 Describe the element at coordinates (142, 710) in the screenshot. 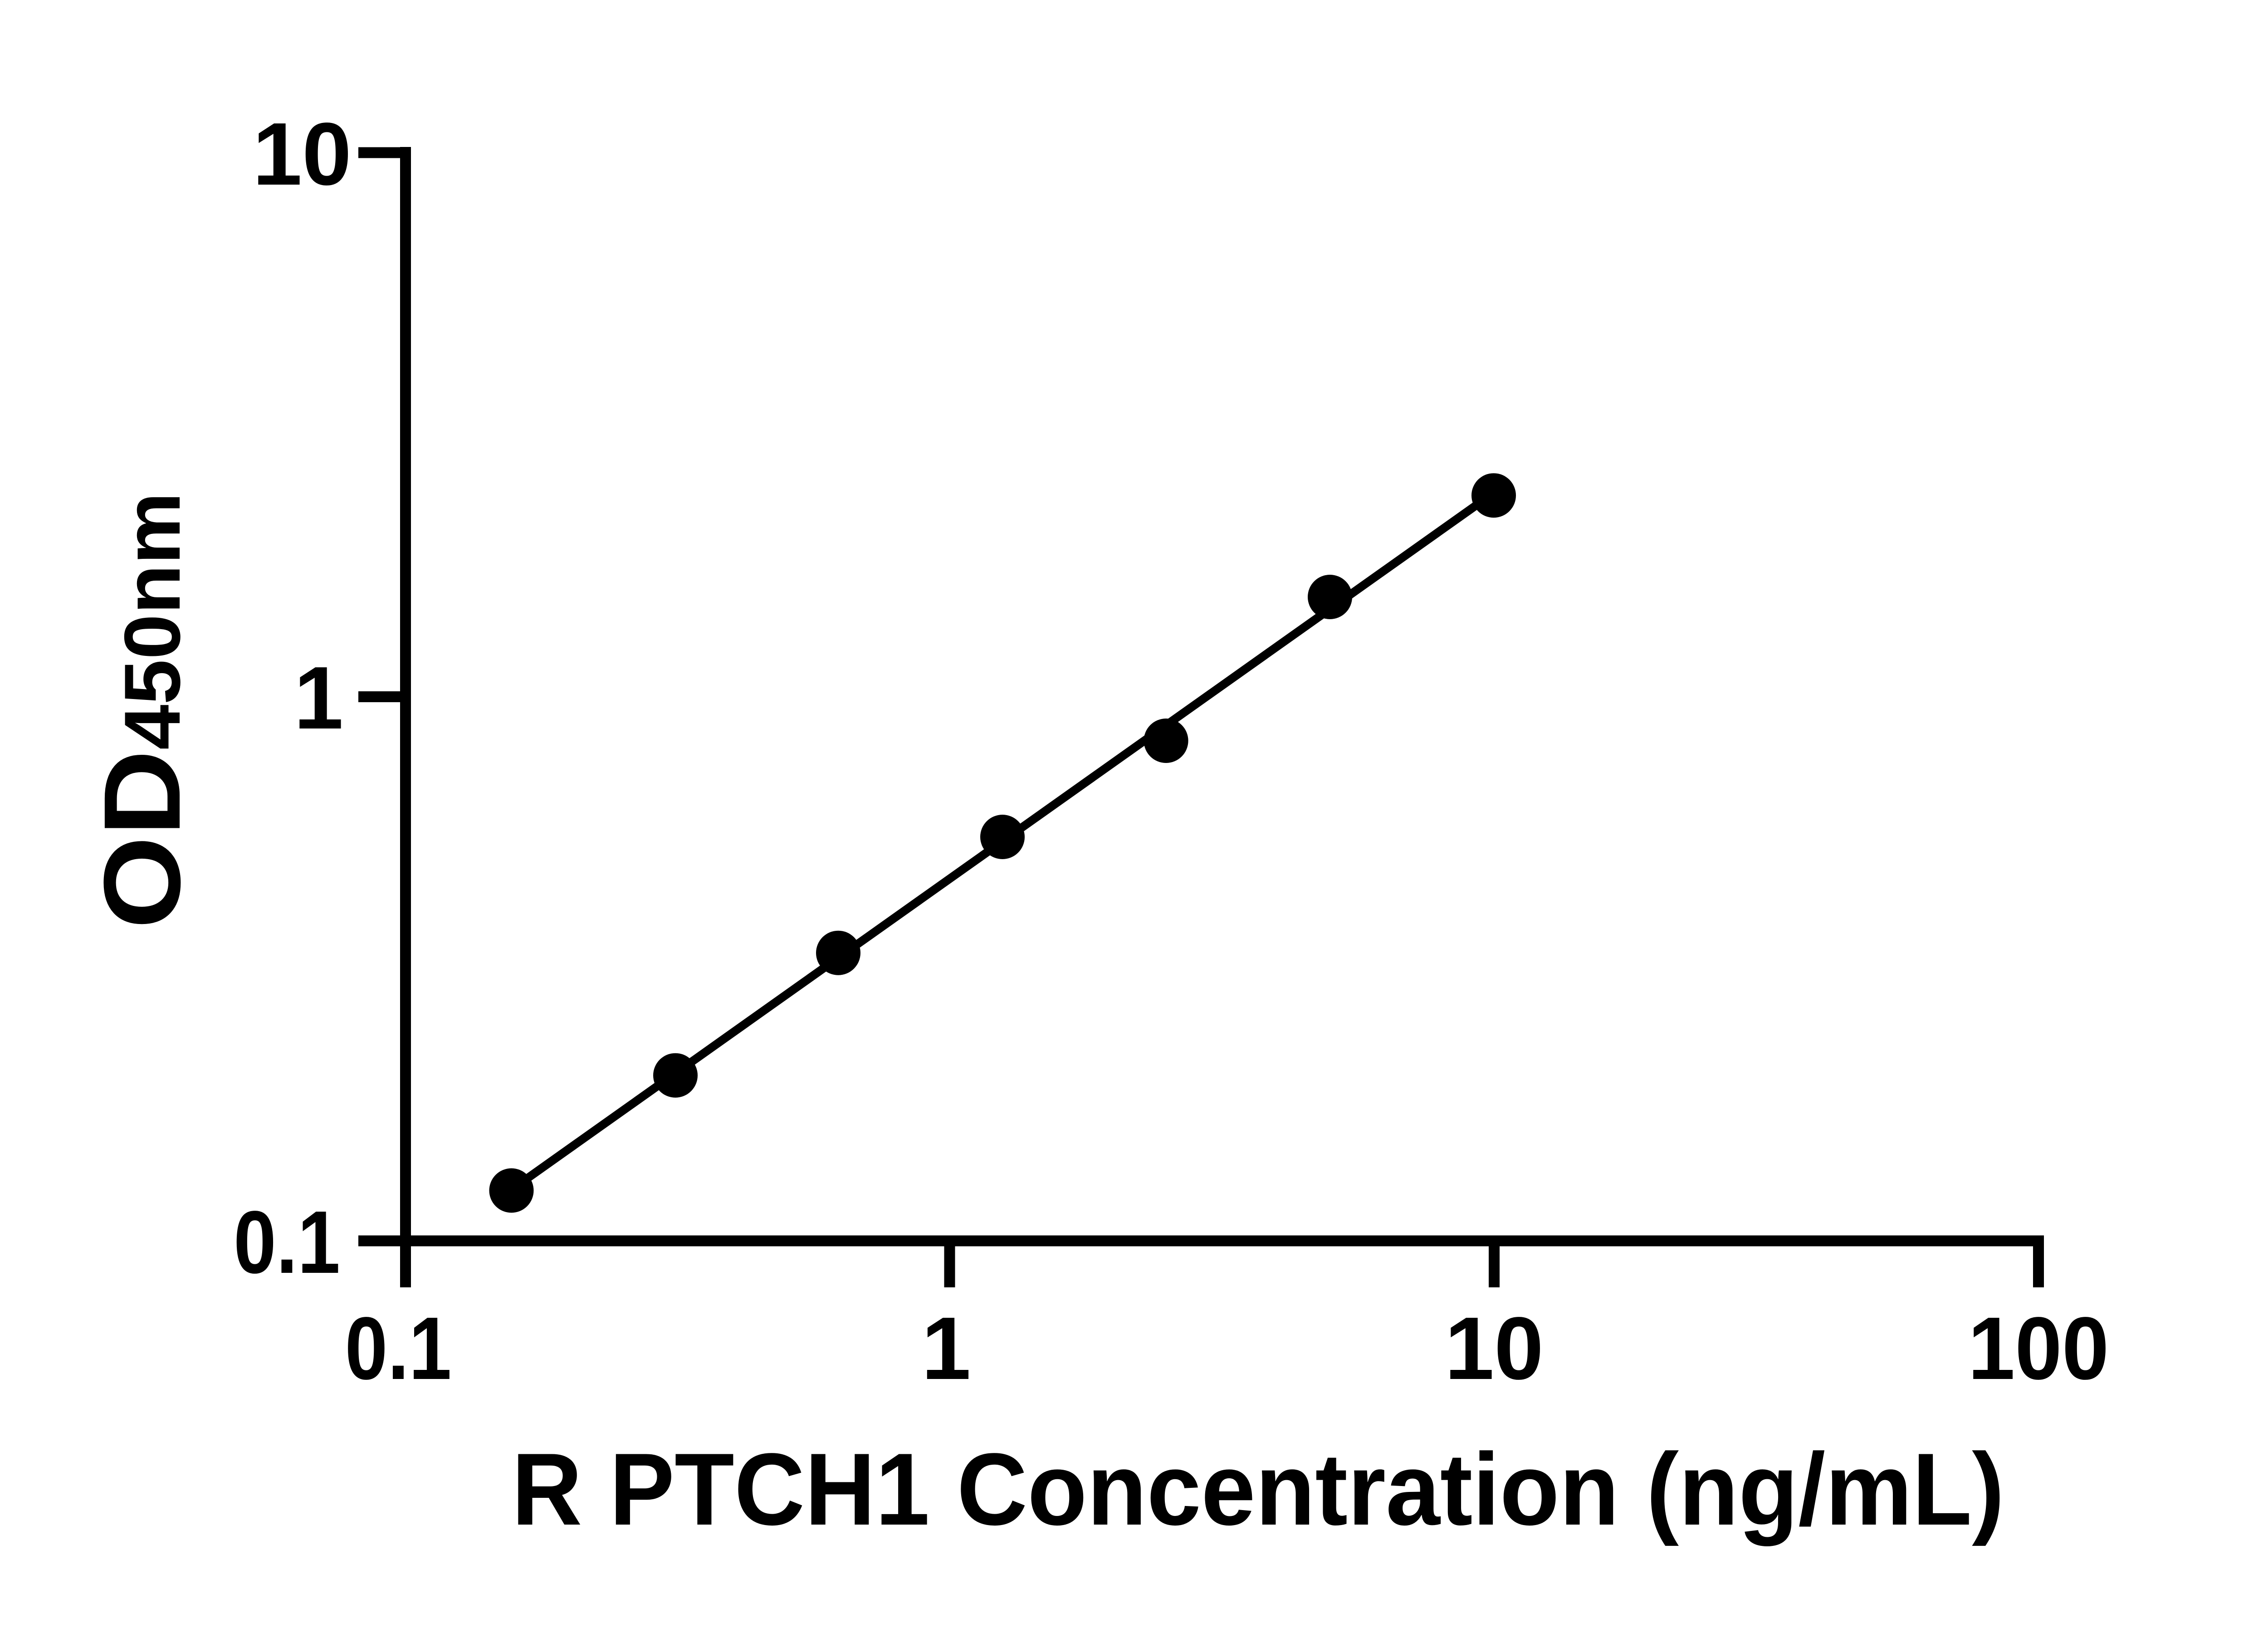

I see `svg-text: OD450nm` at that location.